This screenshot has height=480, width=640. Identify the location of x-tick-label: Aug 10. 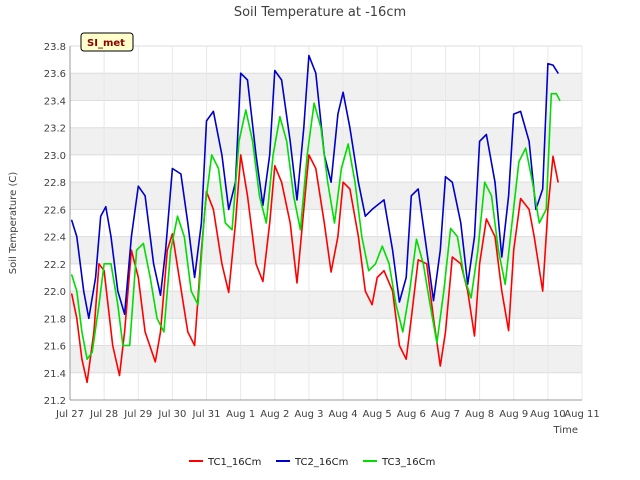
(547, 414).